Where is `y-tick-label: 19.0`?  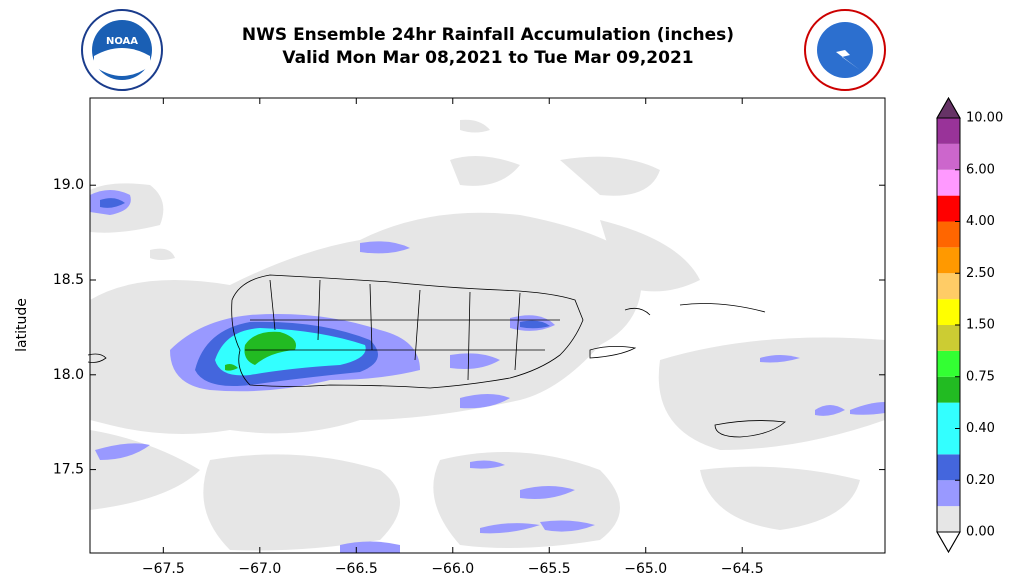
y-tick-label: 19.0 is located at coordinates (68, 185).